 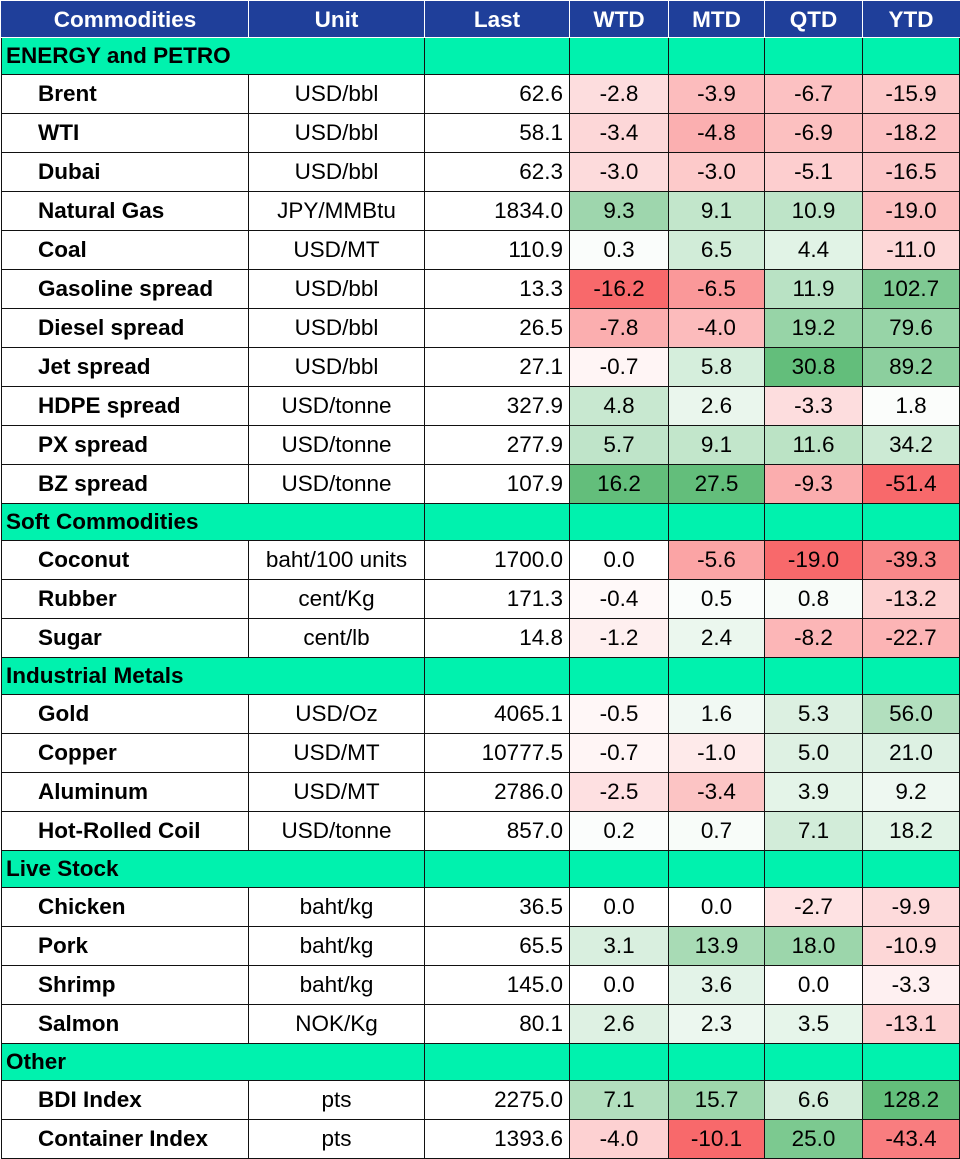 I want to click on change-ytd: -13.1, so click(x=911, y=1024).